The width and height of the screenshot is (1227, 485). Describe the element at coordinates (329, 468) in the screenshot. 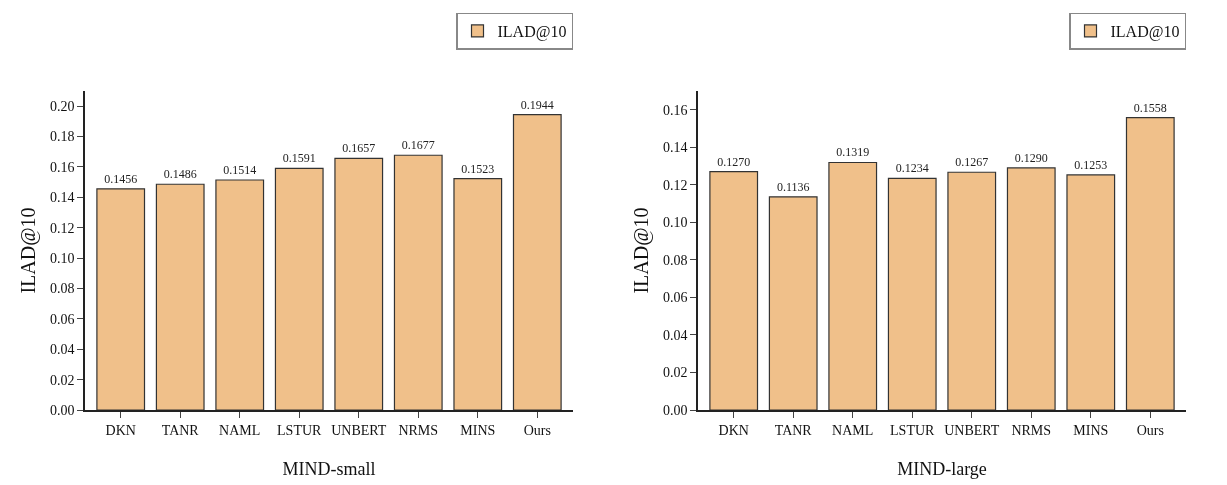

I see `x-axis-title: MIND-small` at that location.